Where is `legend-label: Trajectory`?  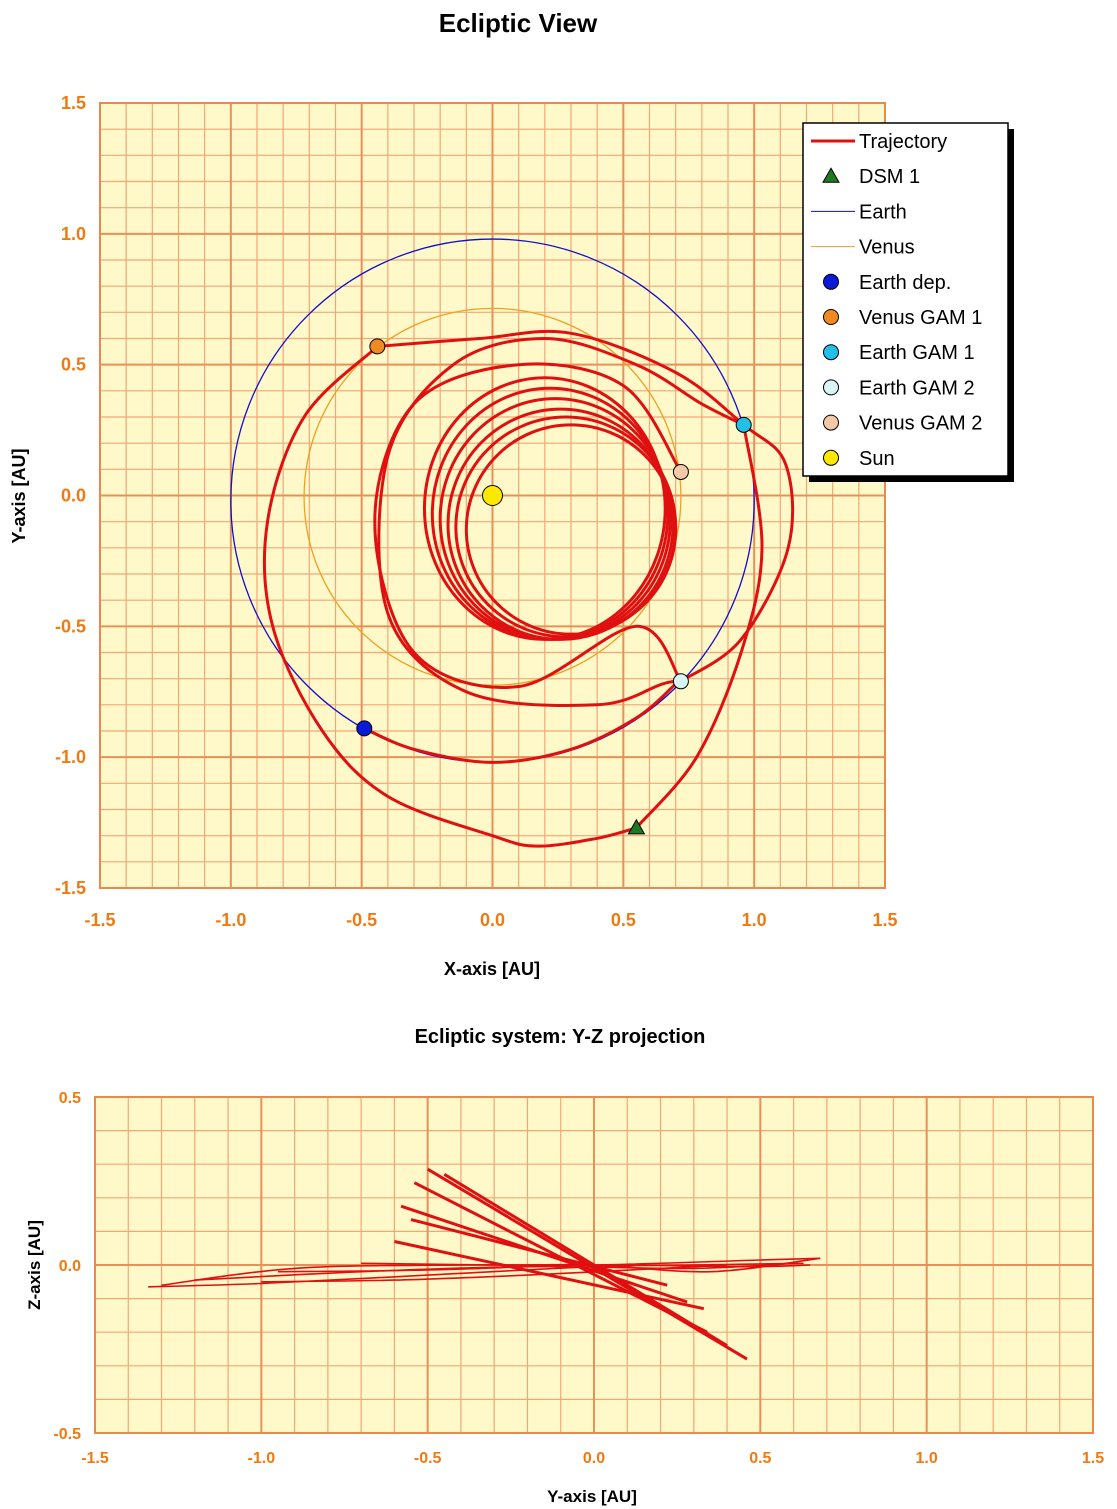
legend-label: Trajectory is located at coordinates (903, 142).